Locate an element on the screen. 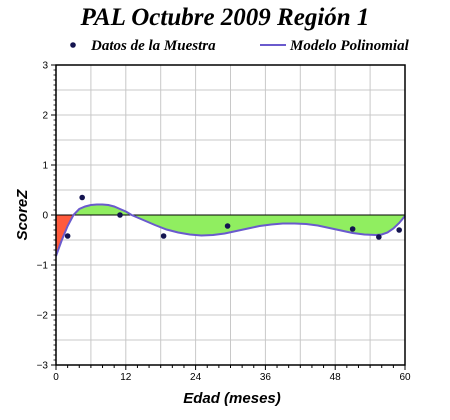 Image resolution: width=450 pixels, height=420 pixels. area-above-zero is located at coordinates (239, 220).